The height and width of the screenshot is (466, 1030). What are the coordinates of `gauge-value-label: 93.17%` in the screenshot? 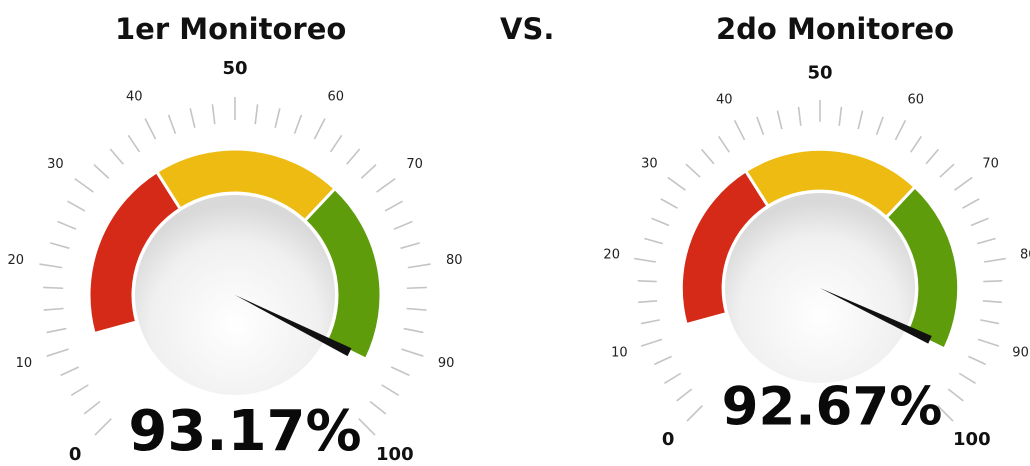 It's located at (244, 431).